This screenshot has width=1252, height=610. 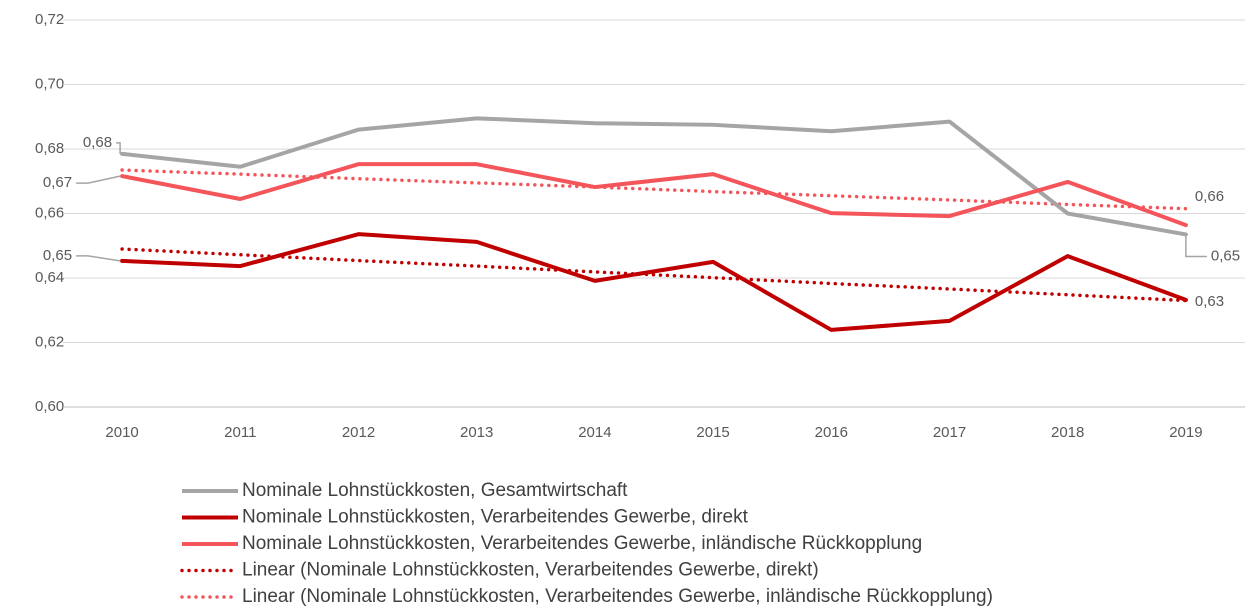 I want to click on data-label: 0,66, so click(x=1209, y=196).